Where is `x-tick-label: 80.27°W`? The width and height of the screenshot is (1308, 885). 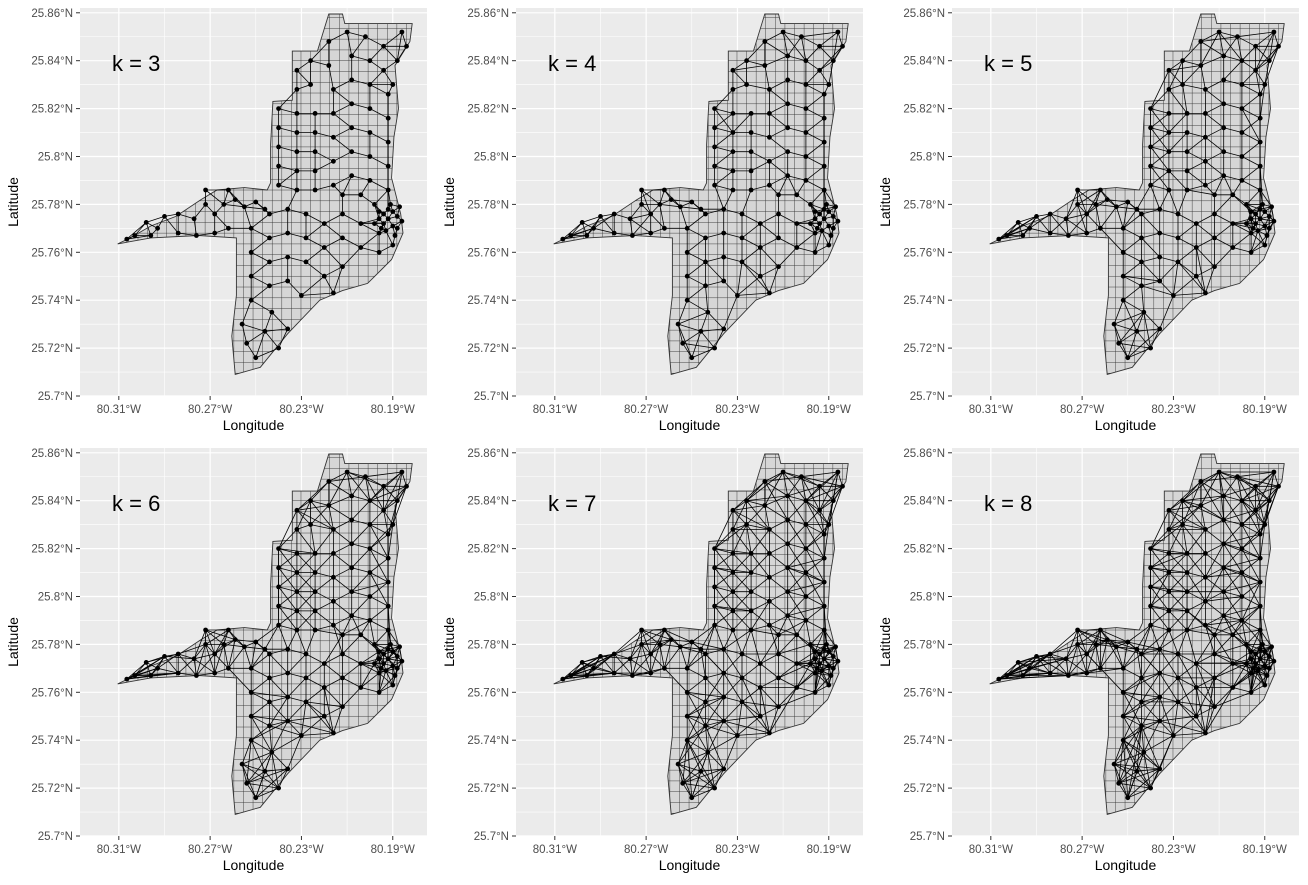
x-tick-label: 80.27°W is located at coordinates (1082, 850).